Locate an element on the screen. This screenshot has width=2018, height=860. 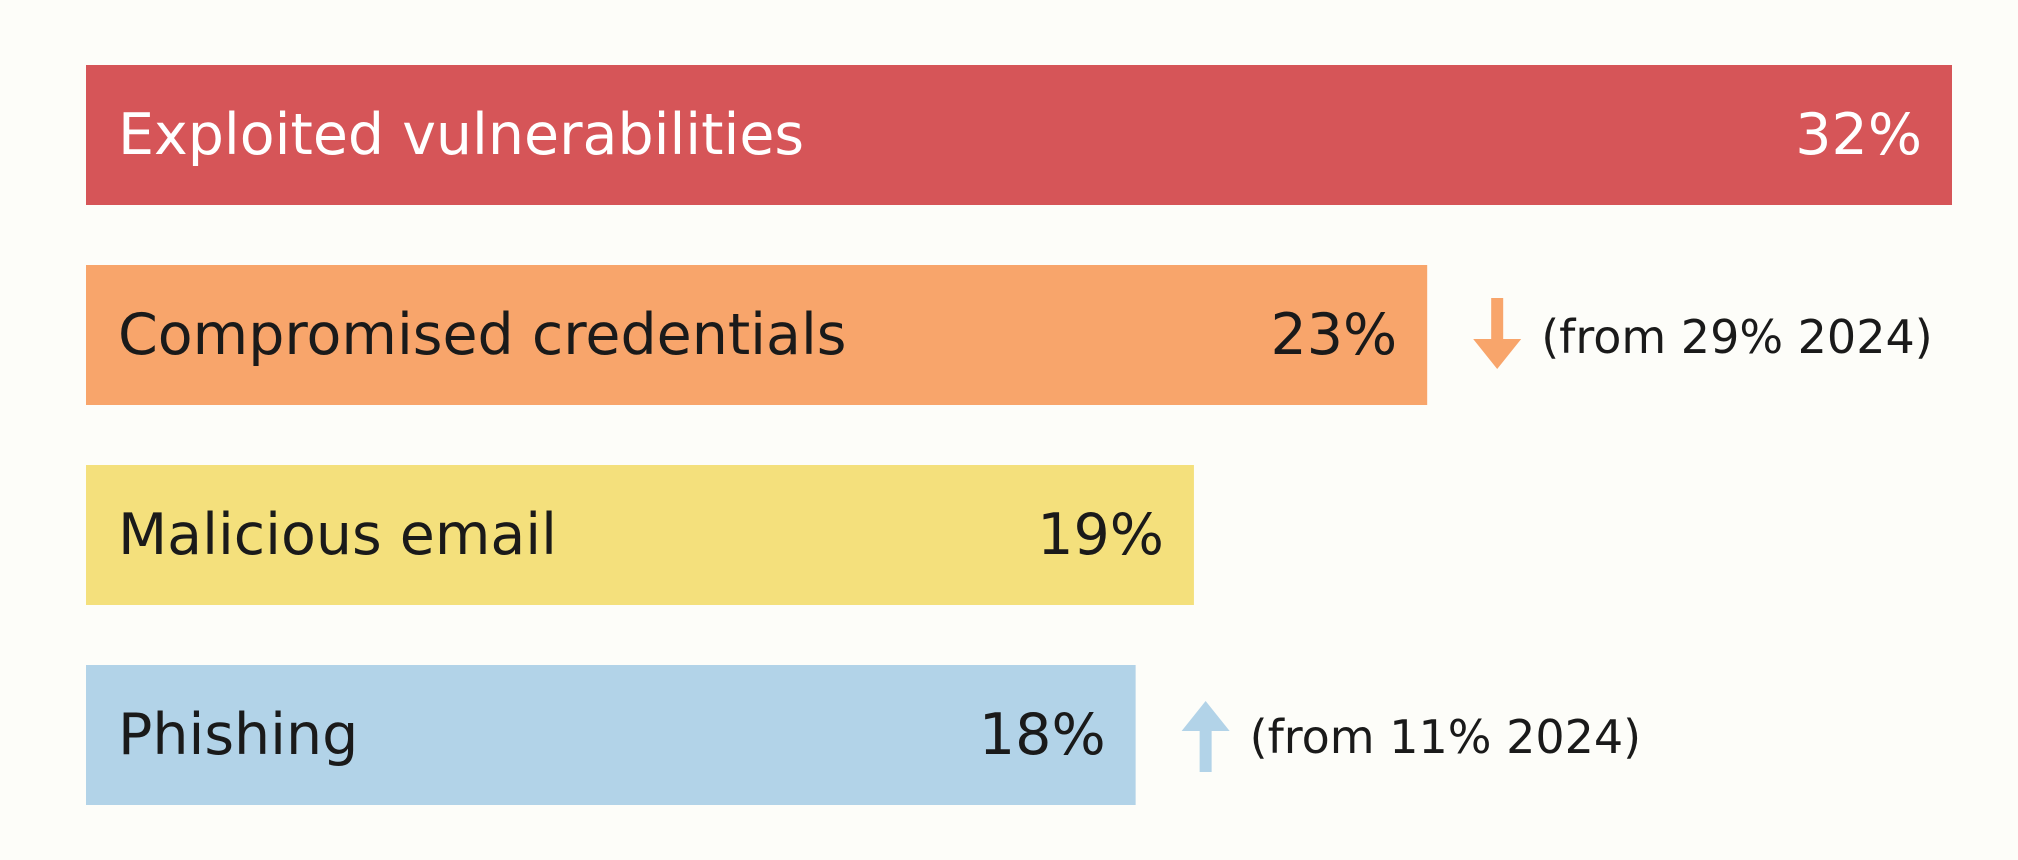
annotation-text: (from 29% 2024) is located at coordinates (1737, 337).